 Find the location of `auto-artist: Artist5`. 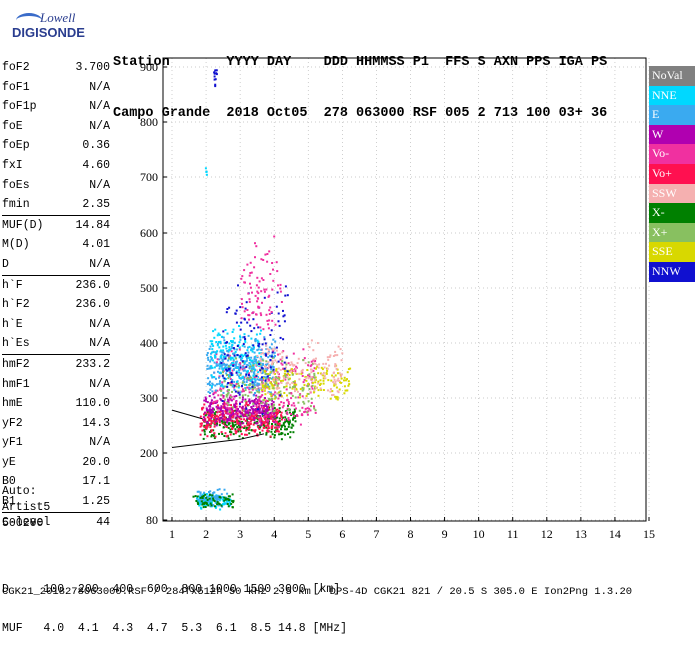

auto-artist: Artist5 is located at coordinates (26, 507).